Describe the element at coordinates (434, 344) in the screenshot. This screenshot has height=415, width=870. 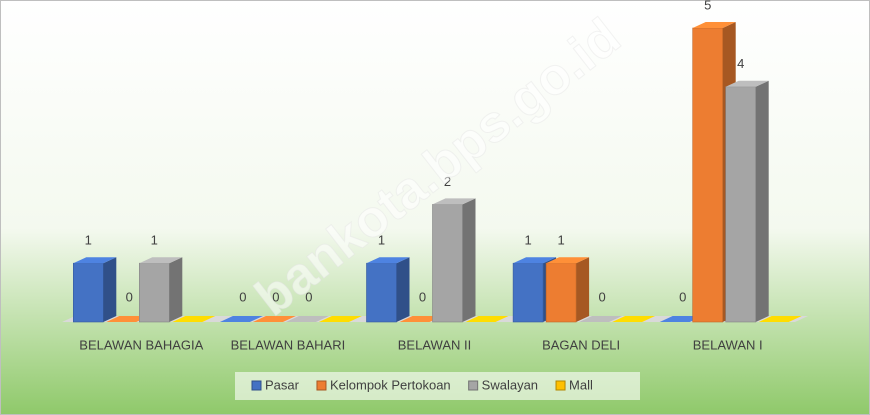
I see `x-tick-label: BELAWAN II` at that location.